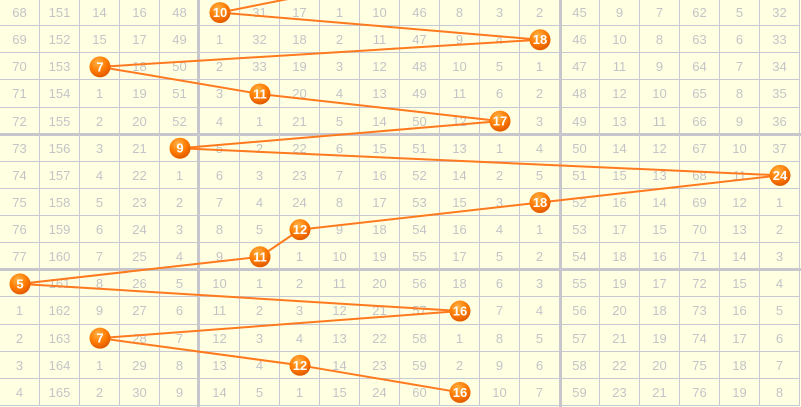 This screenshot has height=407, width=801. I want to click on table-cell: 34, so click(780, 67).